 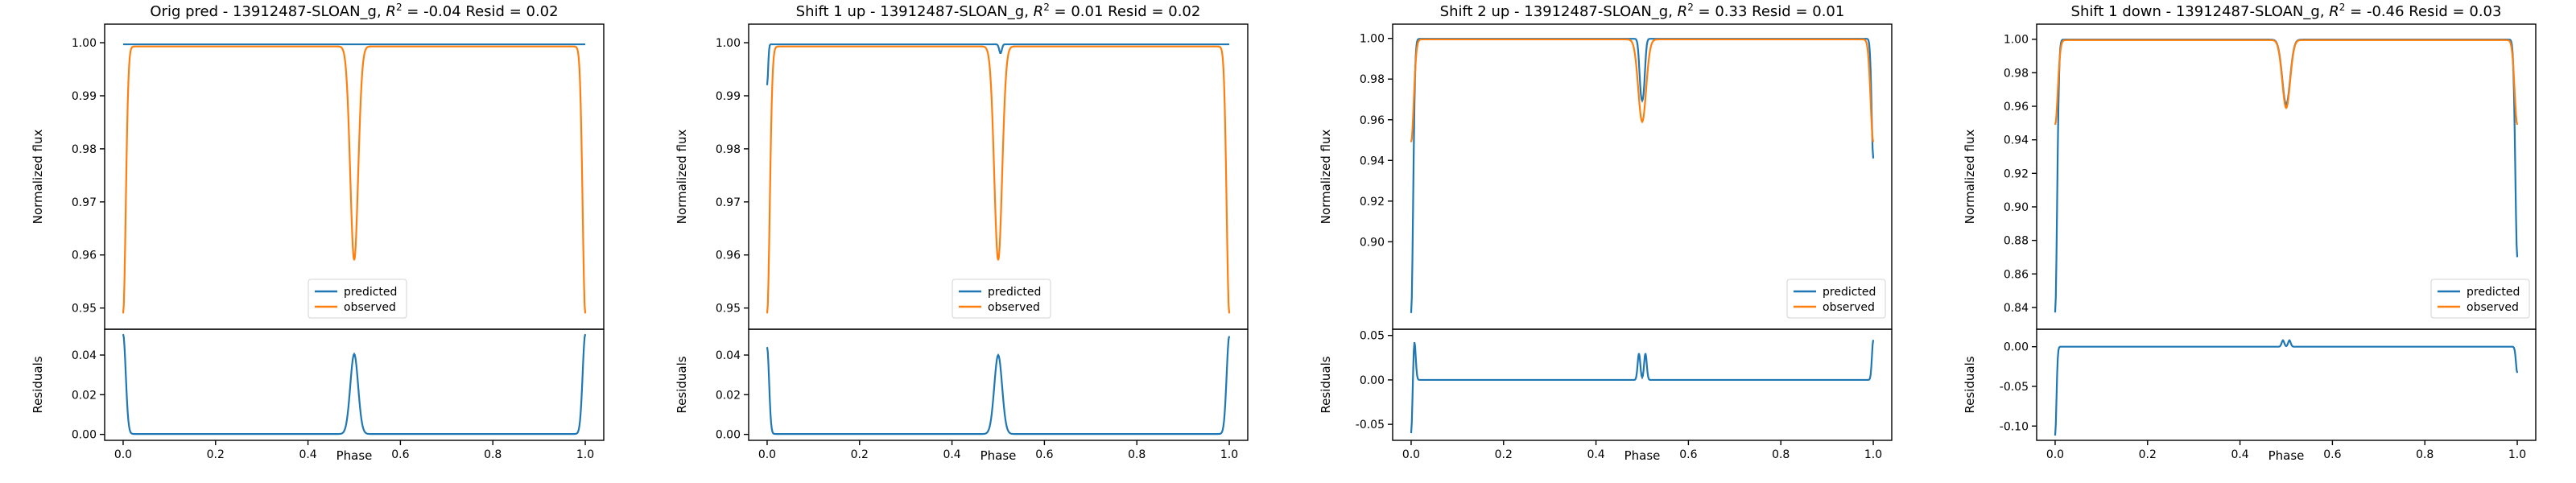 What do you see at coordinates (2014, 387) in the screenshot?
I see `residual-y-tick-label: -0.05` at bounding box center [2014, 387].